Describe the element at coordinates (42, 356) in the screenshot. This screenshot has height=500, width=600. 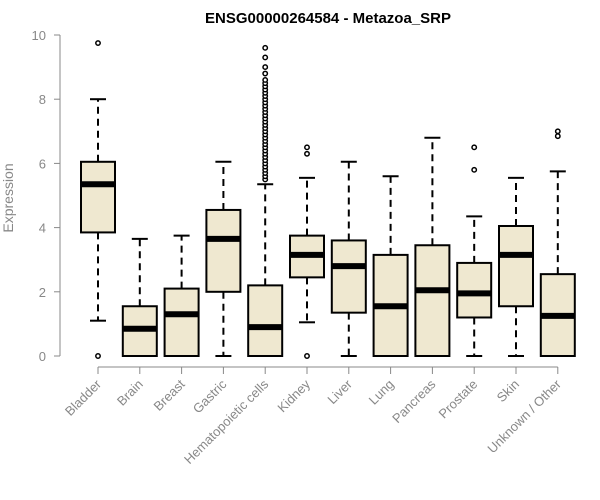
I see `y-tick-label: 0` at that location.